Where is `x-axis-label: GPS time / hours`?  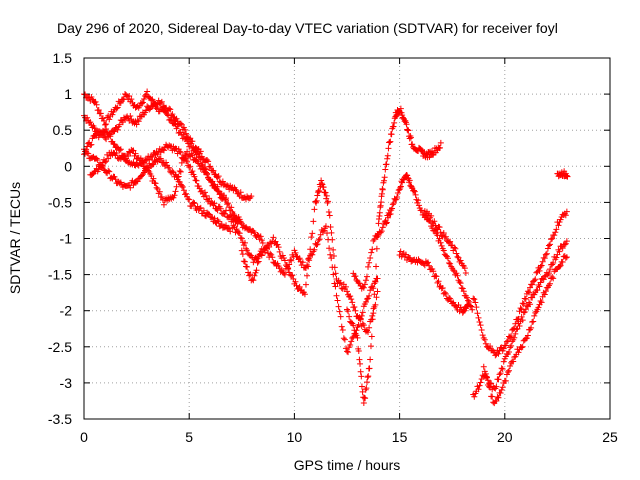 x-axis-label: GPS time / hours is located at coordinates (347, 465).